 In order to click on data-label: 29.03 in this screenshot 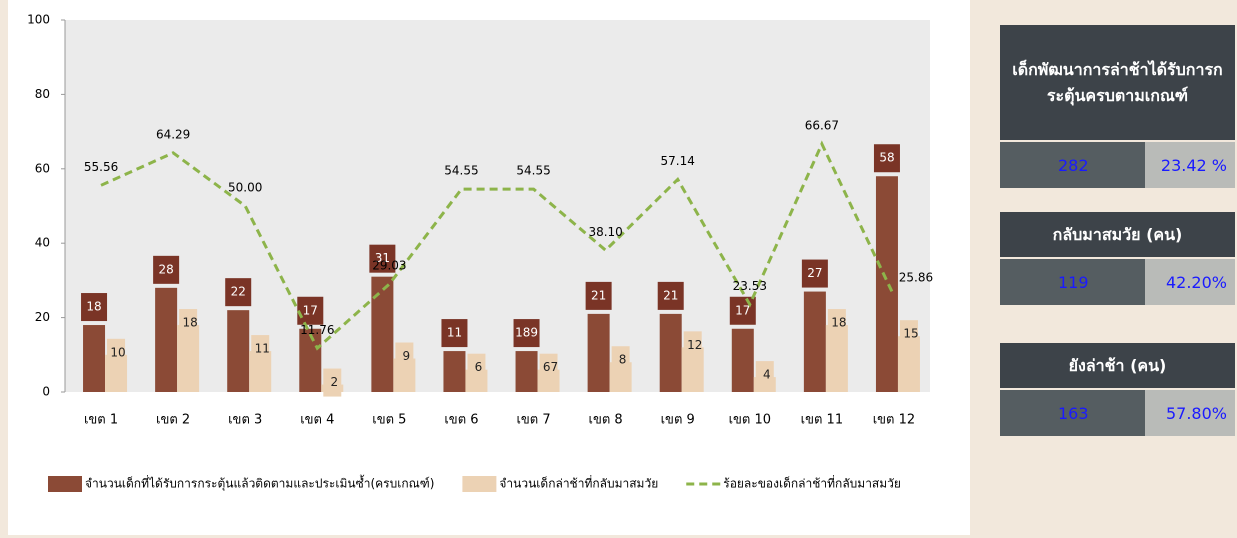, I will do `click(389, 266)`.